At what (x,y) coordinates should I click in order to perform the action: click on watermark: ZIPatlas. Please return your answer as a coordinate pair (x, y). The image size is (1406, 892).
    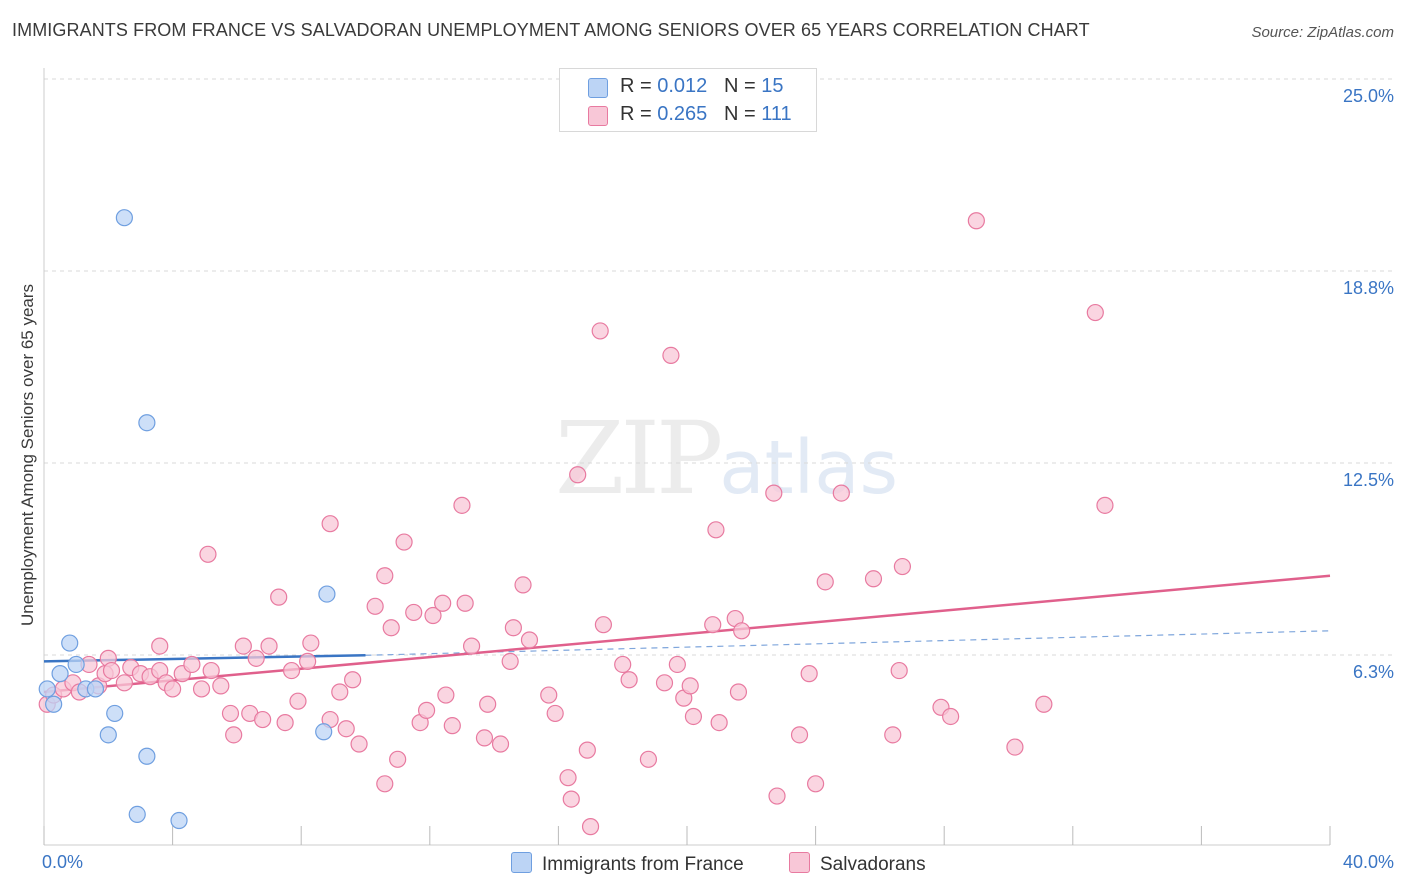
    Looking at the image, I should click on (726, 458).